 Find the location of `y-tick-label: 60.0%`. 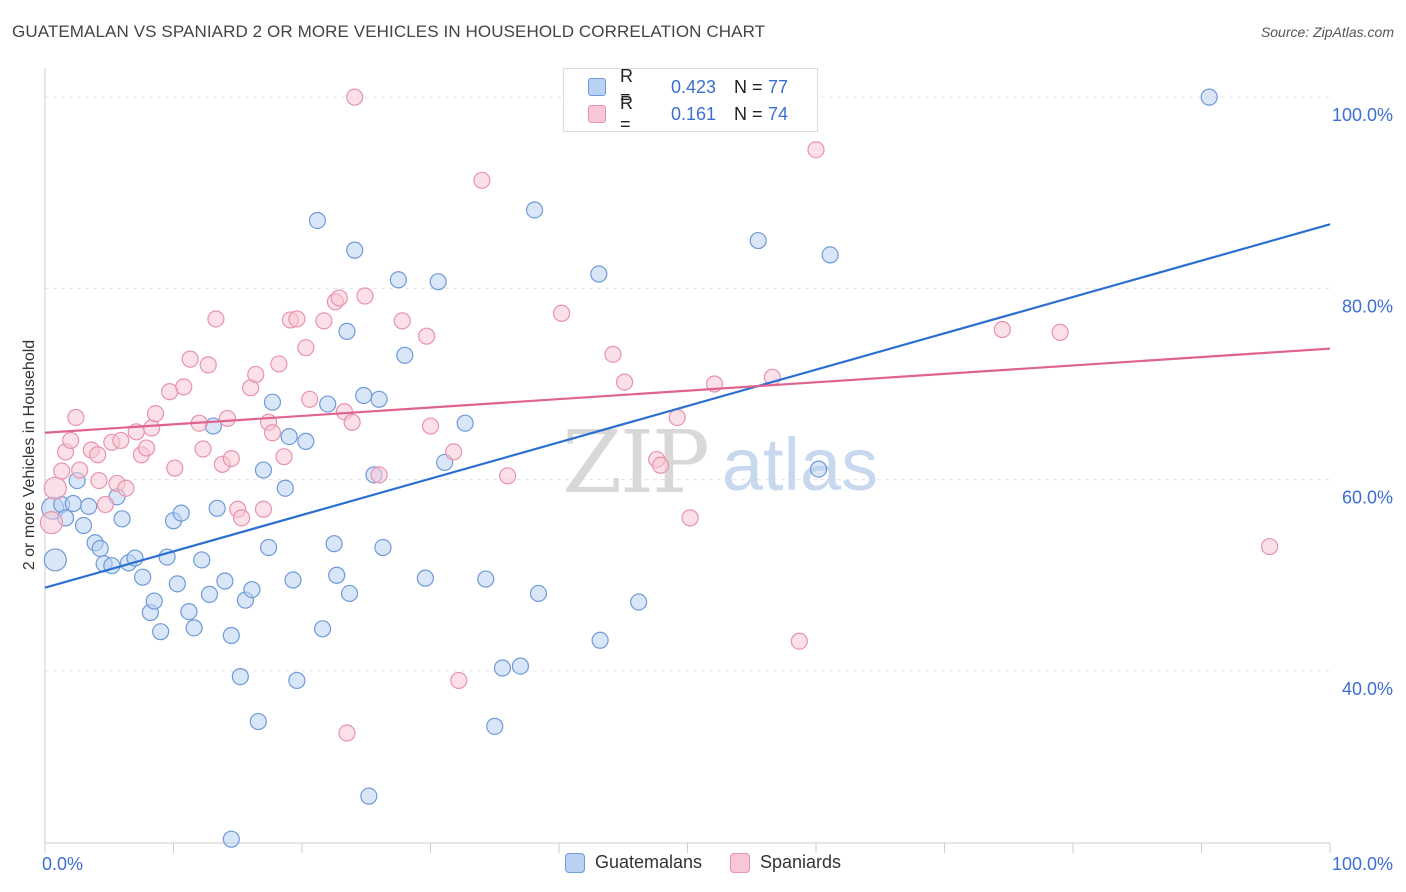

y-tick-label: 60.0% is located at coordinates (1367, 498).